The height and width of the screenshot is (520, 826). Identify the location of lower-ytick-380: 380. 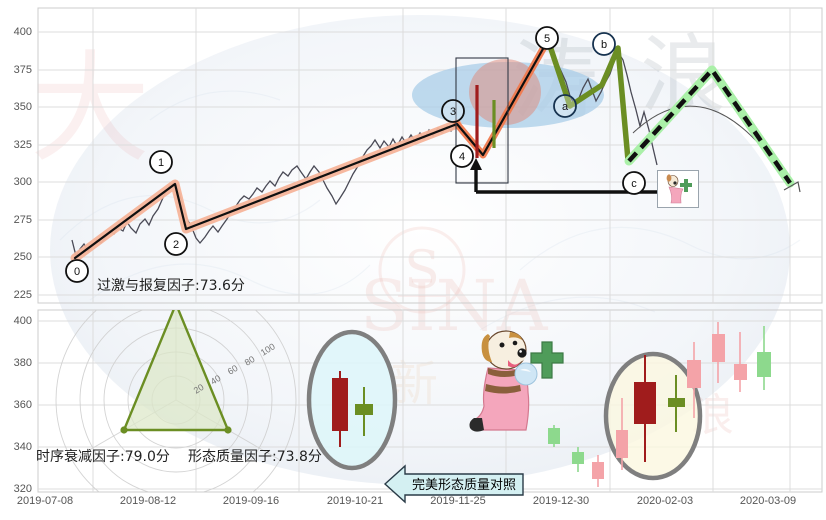
(23, 363).